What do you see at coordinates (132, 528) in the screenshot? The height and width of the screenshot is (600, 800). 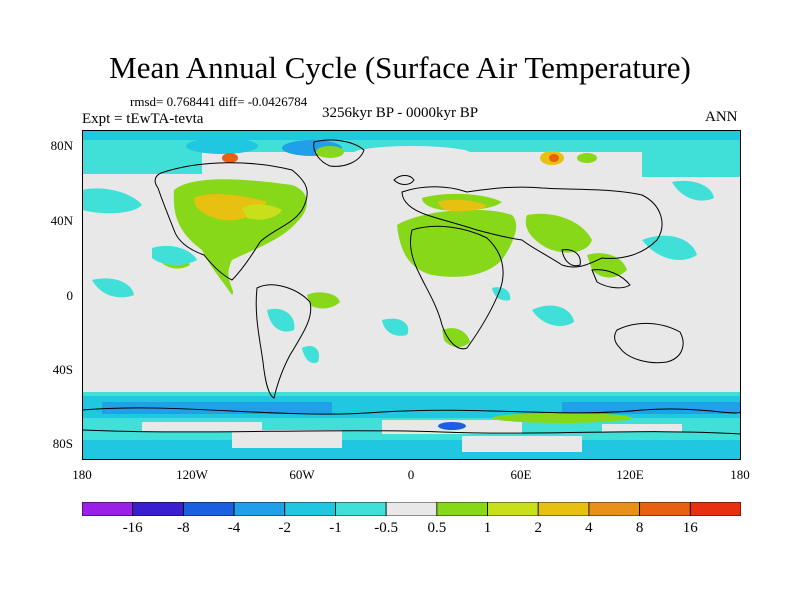 I see `colorbar-label: -16` at bounding box center [132, 528].